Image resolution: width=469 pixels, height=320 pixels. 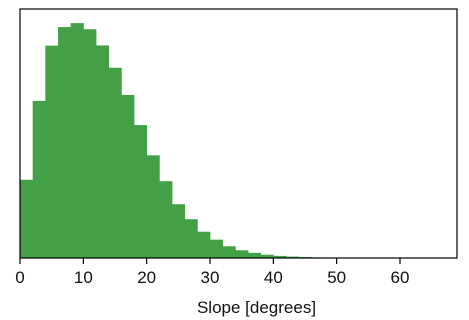 What do you see at coordinates (19, 277) in the screenshot?
I see `x-tick-label: 0` at bounding box center [19, 277].